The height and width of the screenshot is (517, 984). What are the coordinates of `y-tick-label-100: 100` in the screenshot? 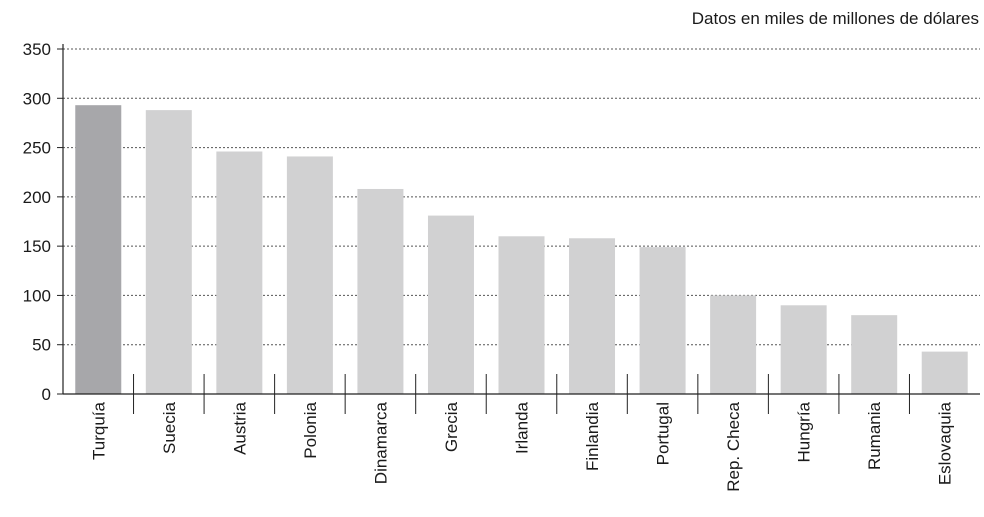 It's located at (37, 295).